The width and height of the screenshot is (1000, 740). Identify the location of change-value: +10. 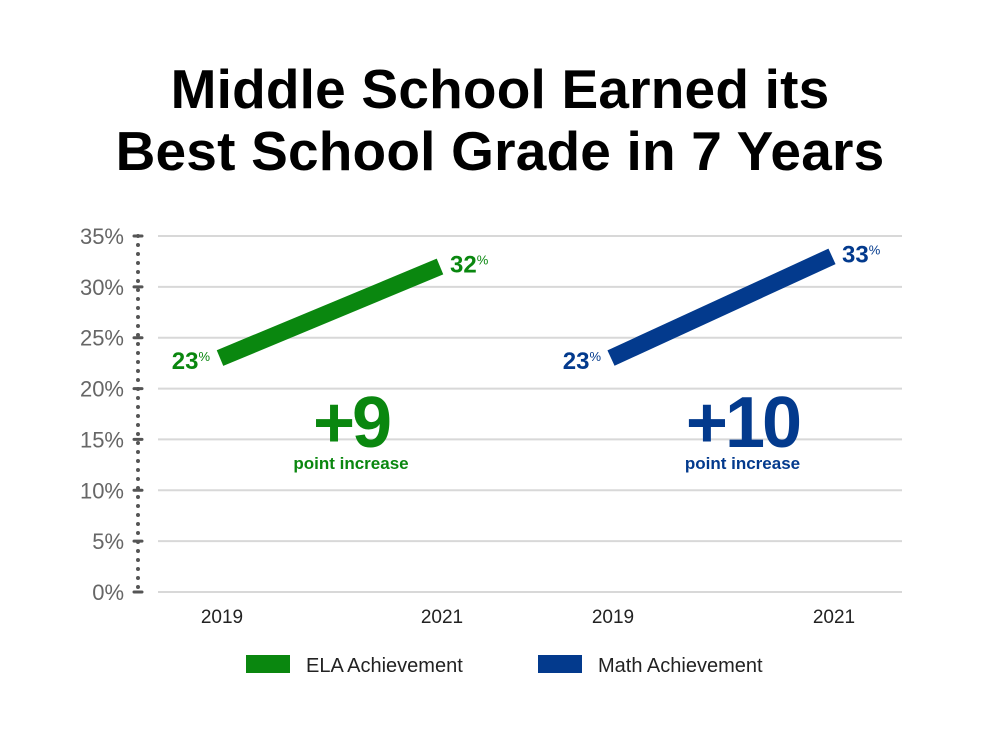
(743, 423).